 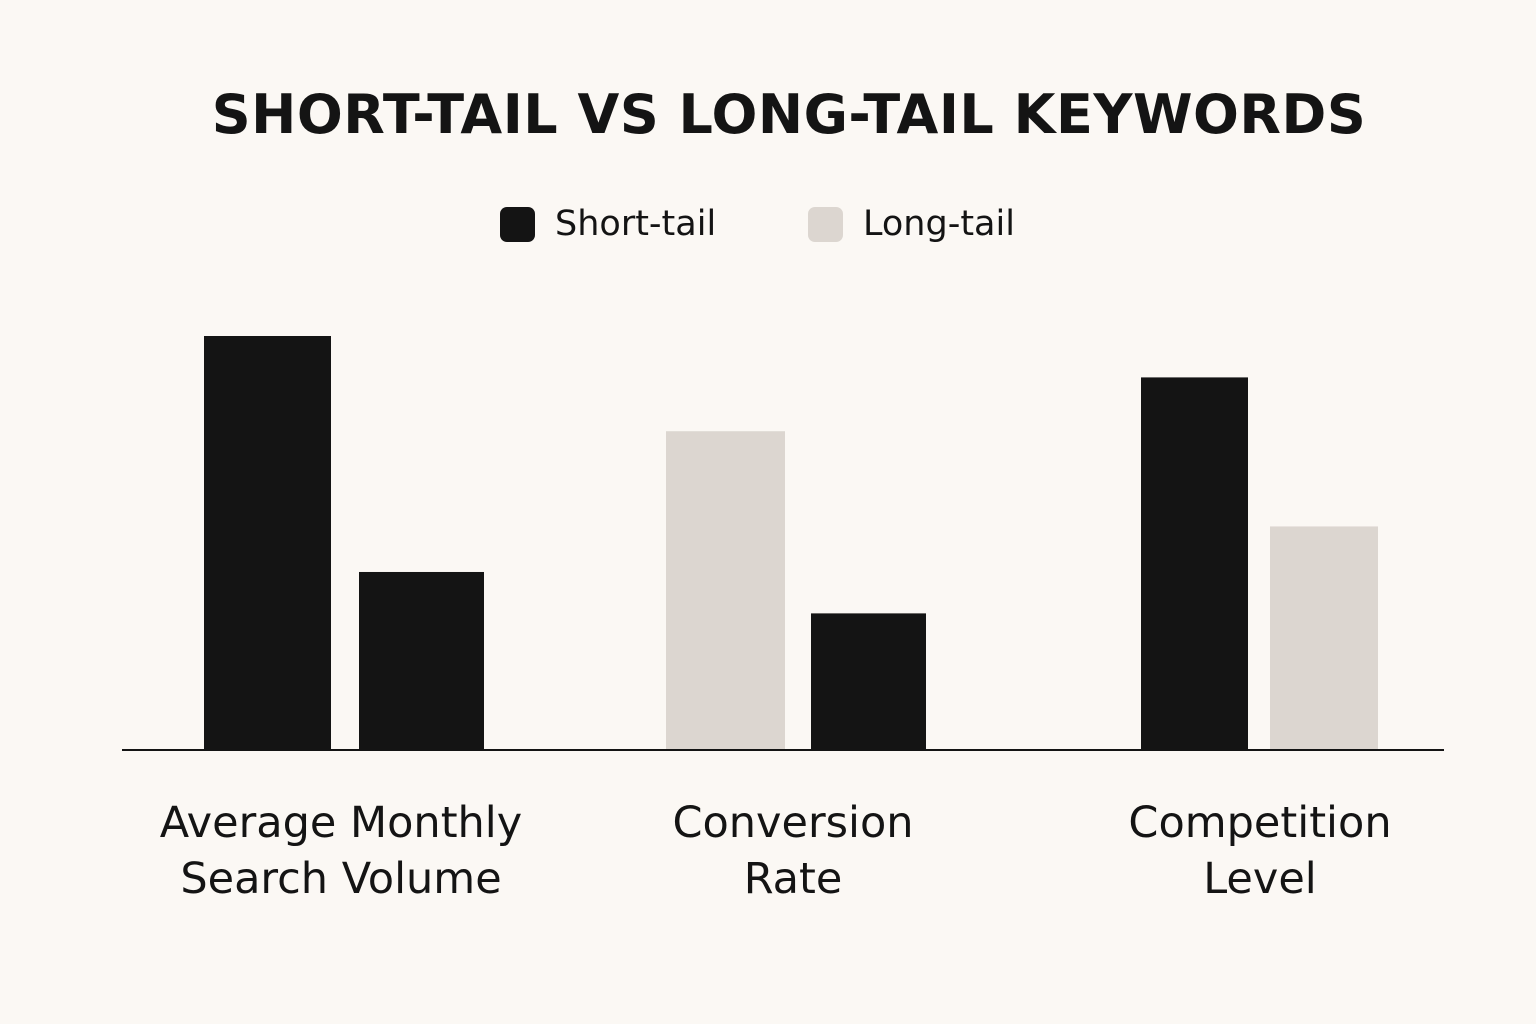 What do you see at coordinates (793, 851) in the screenshot?
I see `category-label-conversion-rate: Conversion Rate` at bounding box center [793, 851].